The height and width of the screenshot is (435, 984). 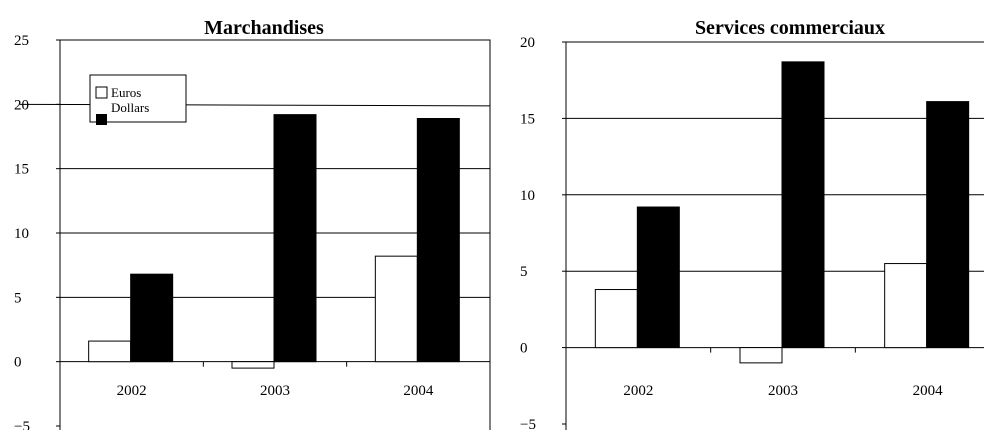 I want to click on chart-title: Marchandises, so click(x=264, y=28).